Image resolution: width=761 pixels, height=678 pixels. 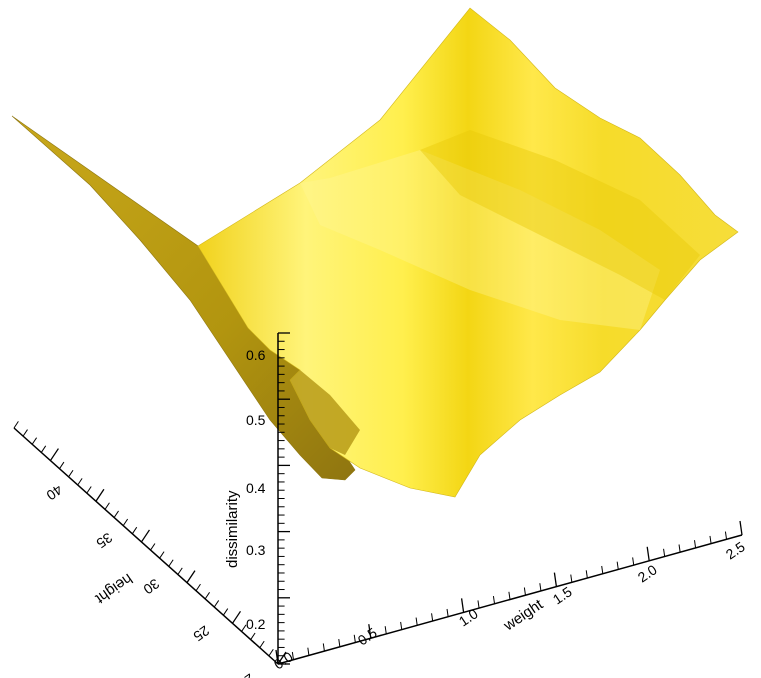 What do you see at coordinates (325, 412) in the screenshot?
I see `surface-front-edge` at bounding box center [325, 412].